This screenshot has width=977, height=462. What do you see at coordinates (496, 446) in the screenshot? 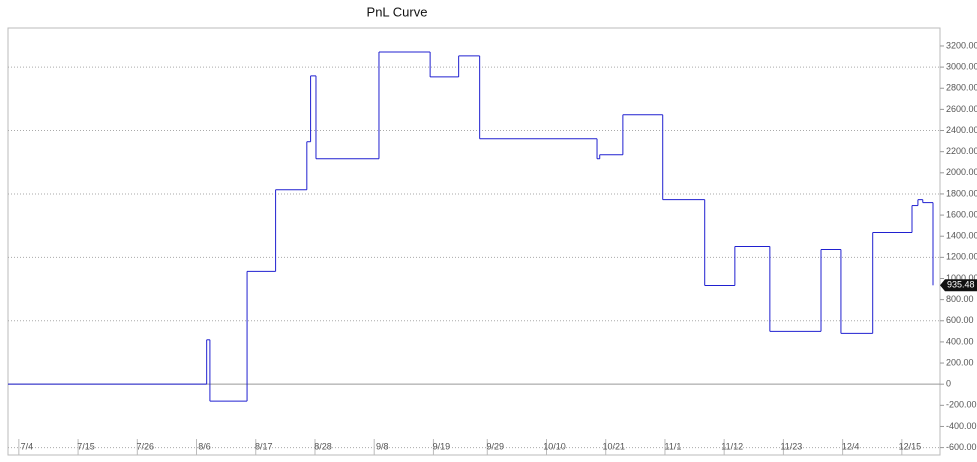
I see `x-tick-label: 9/29` at bounding box center [496, 446].